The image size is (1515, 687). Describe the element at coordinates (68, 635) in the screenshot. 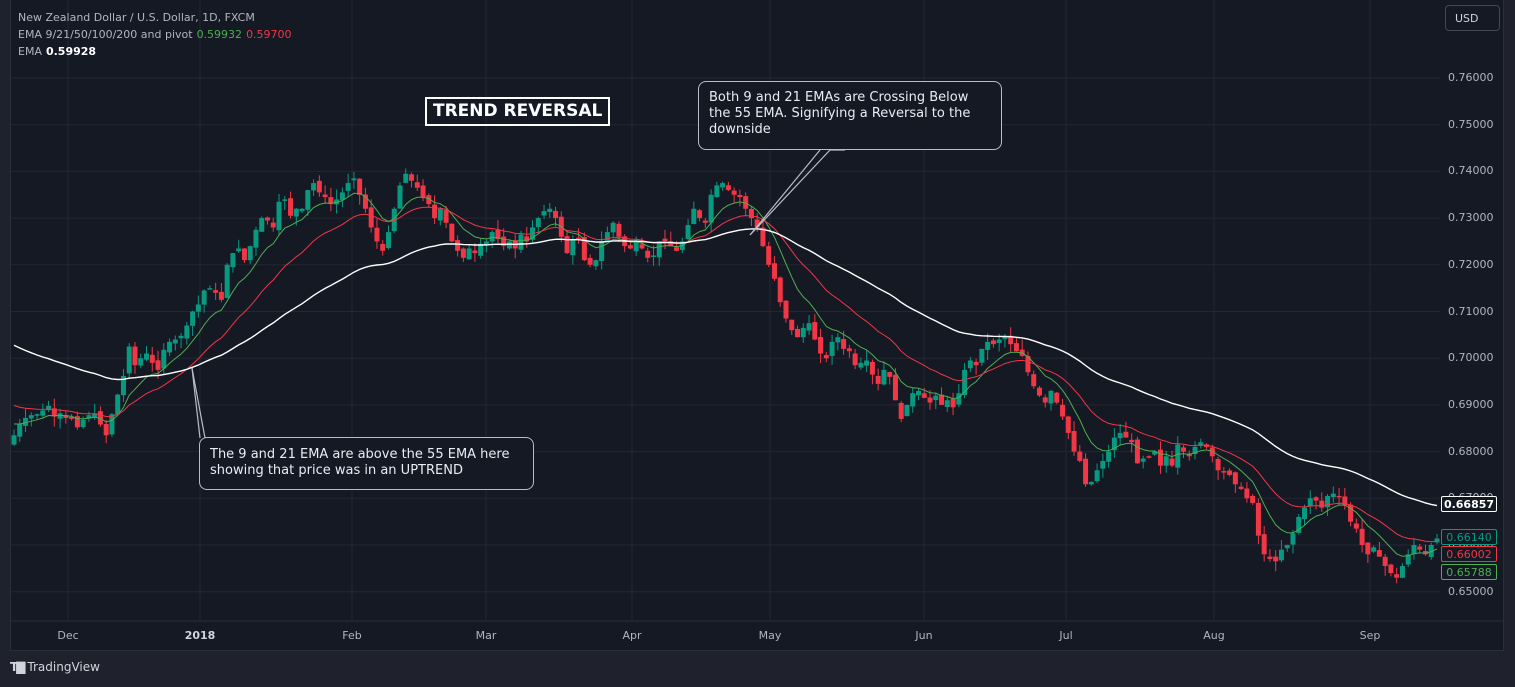

I see `time-axis-label: Dec` at that location.